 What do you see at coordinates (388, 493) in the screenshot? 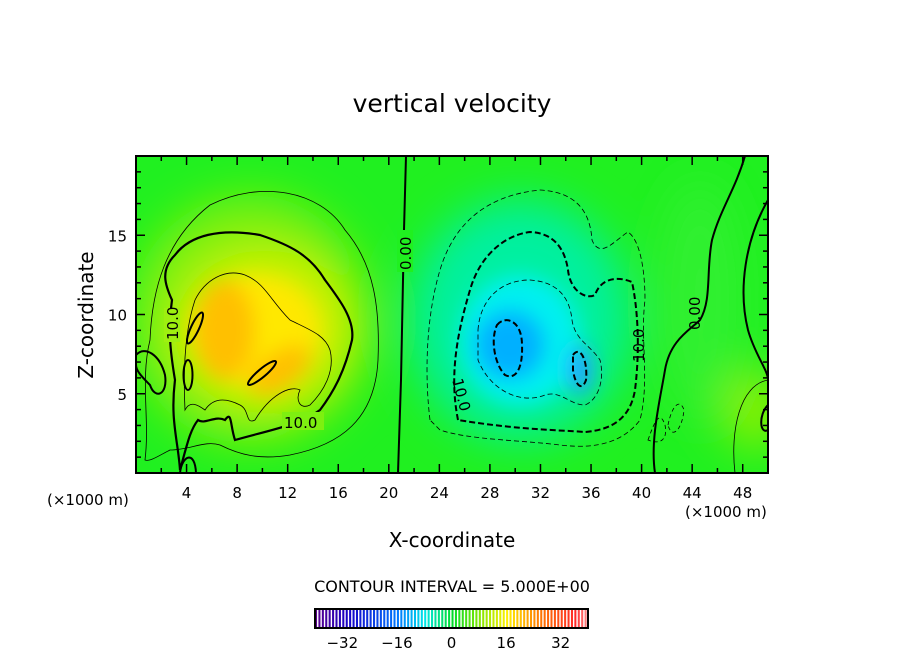
I see `x-tick-label: 20` at bounding box center [388, 493].